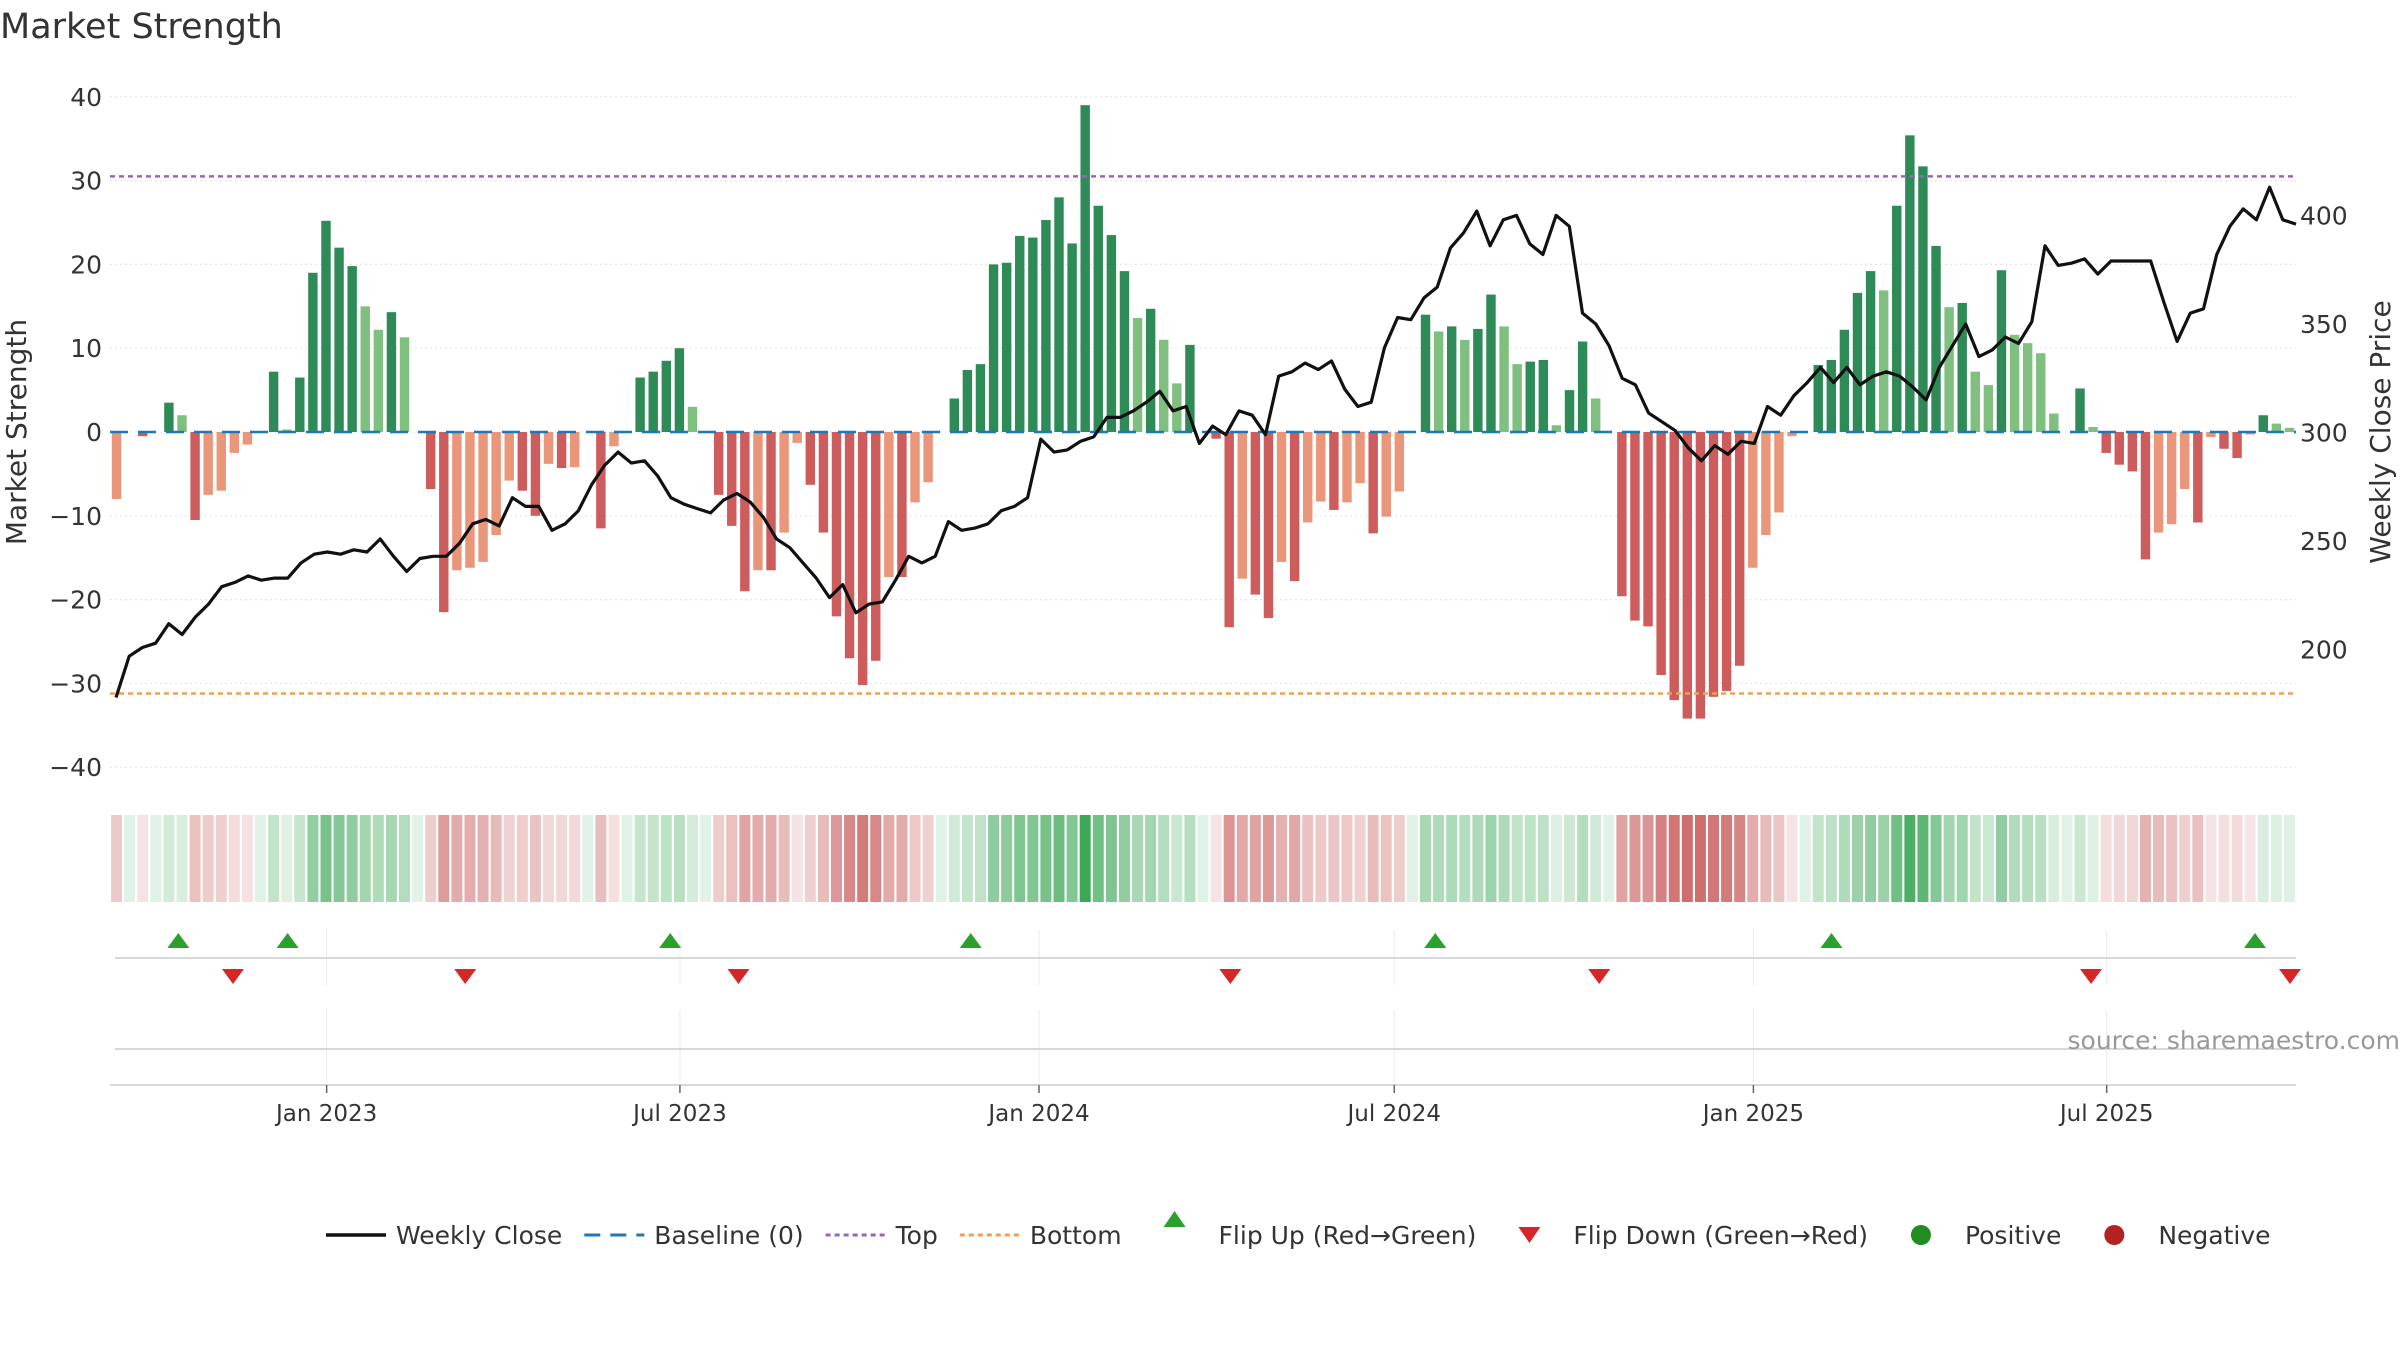  I want to click on y-tick-label: −30, so click(75, 683).